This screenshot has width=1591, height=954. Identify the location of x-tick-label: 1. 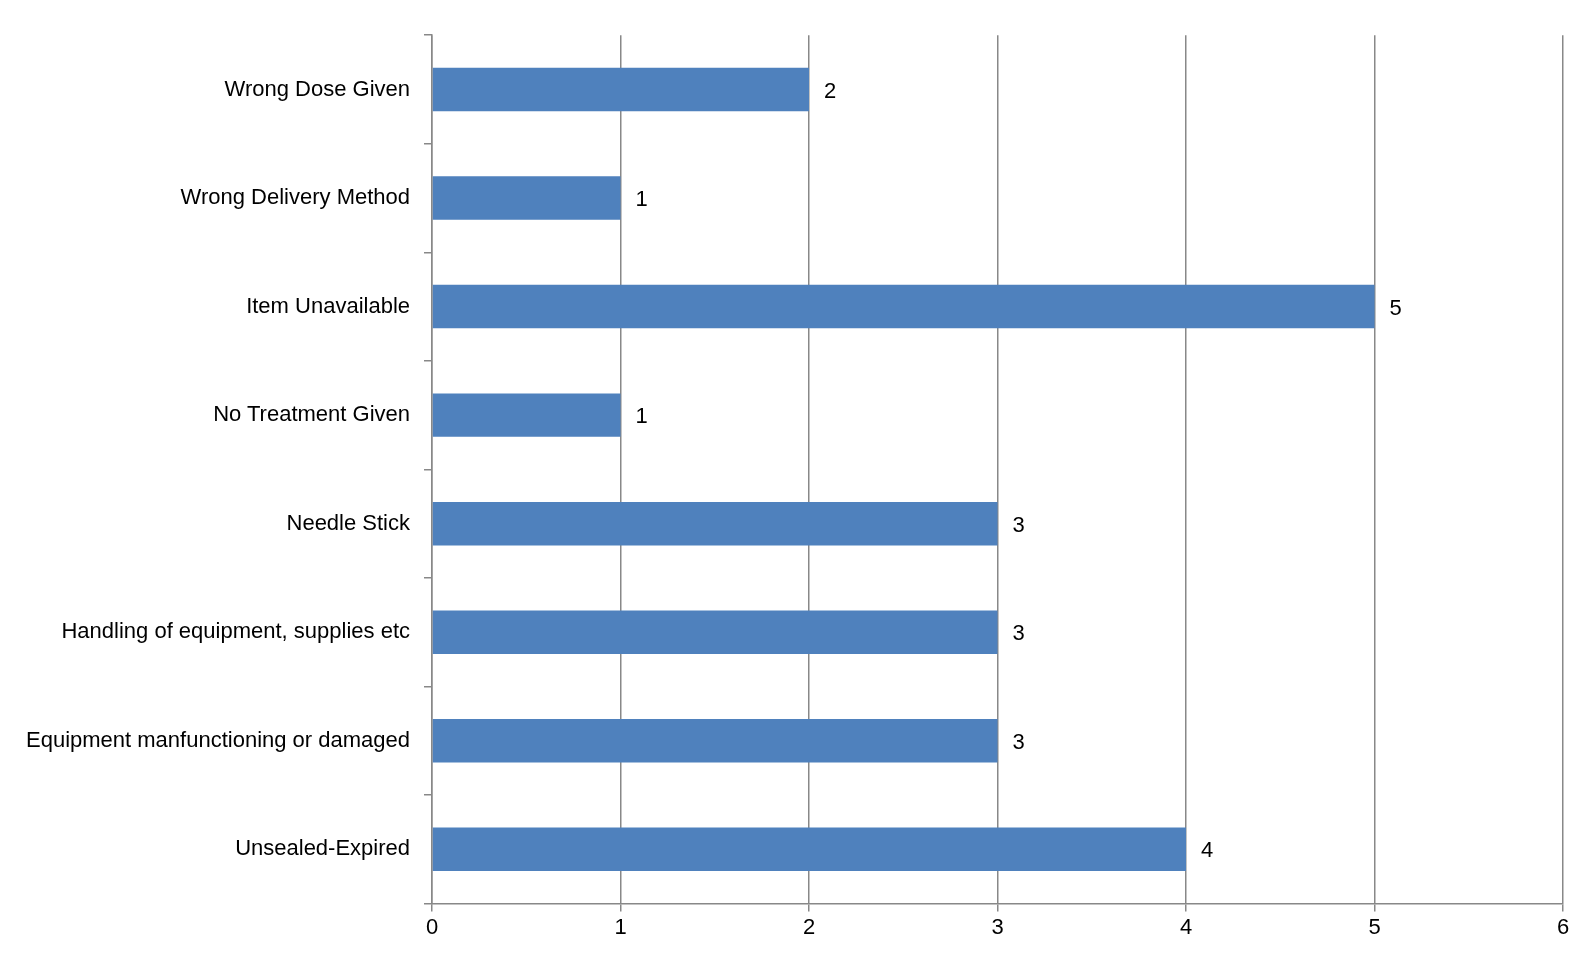
(620, 926).